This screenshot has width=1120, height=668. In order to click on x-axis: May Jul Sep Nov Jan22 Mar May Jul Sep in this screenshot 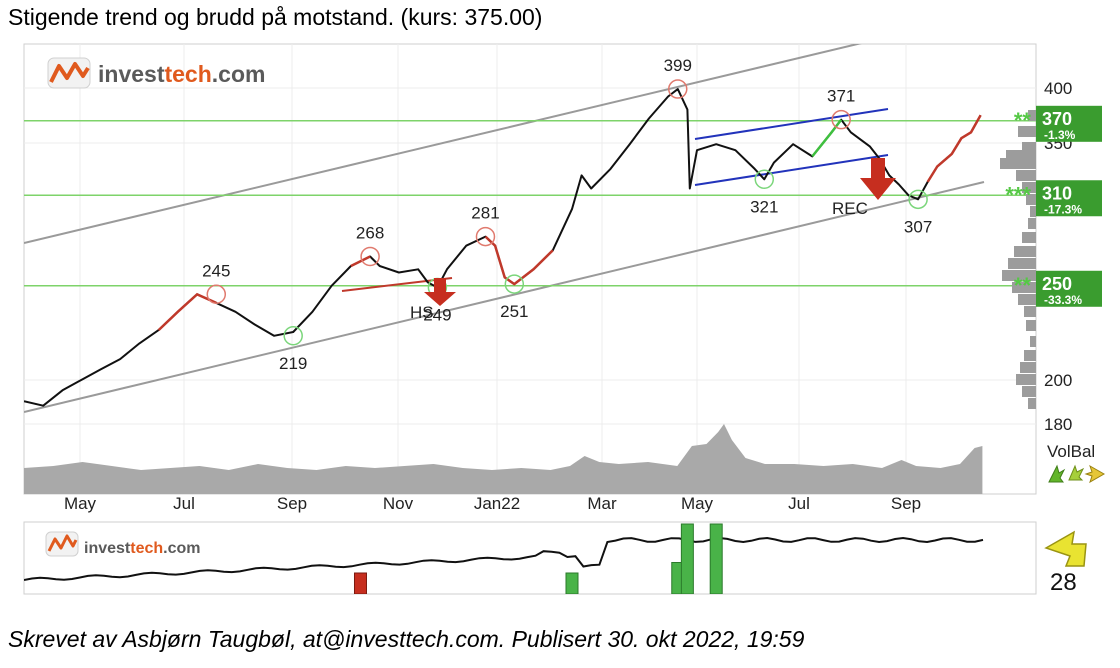, I will do `click(492, 503)`.